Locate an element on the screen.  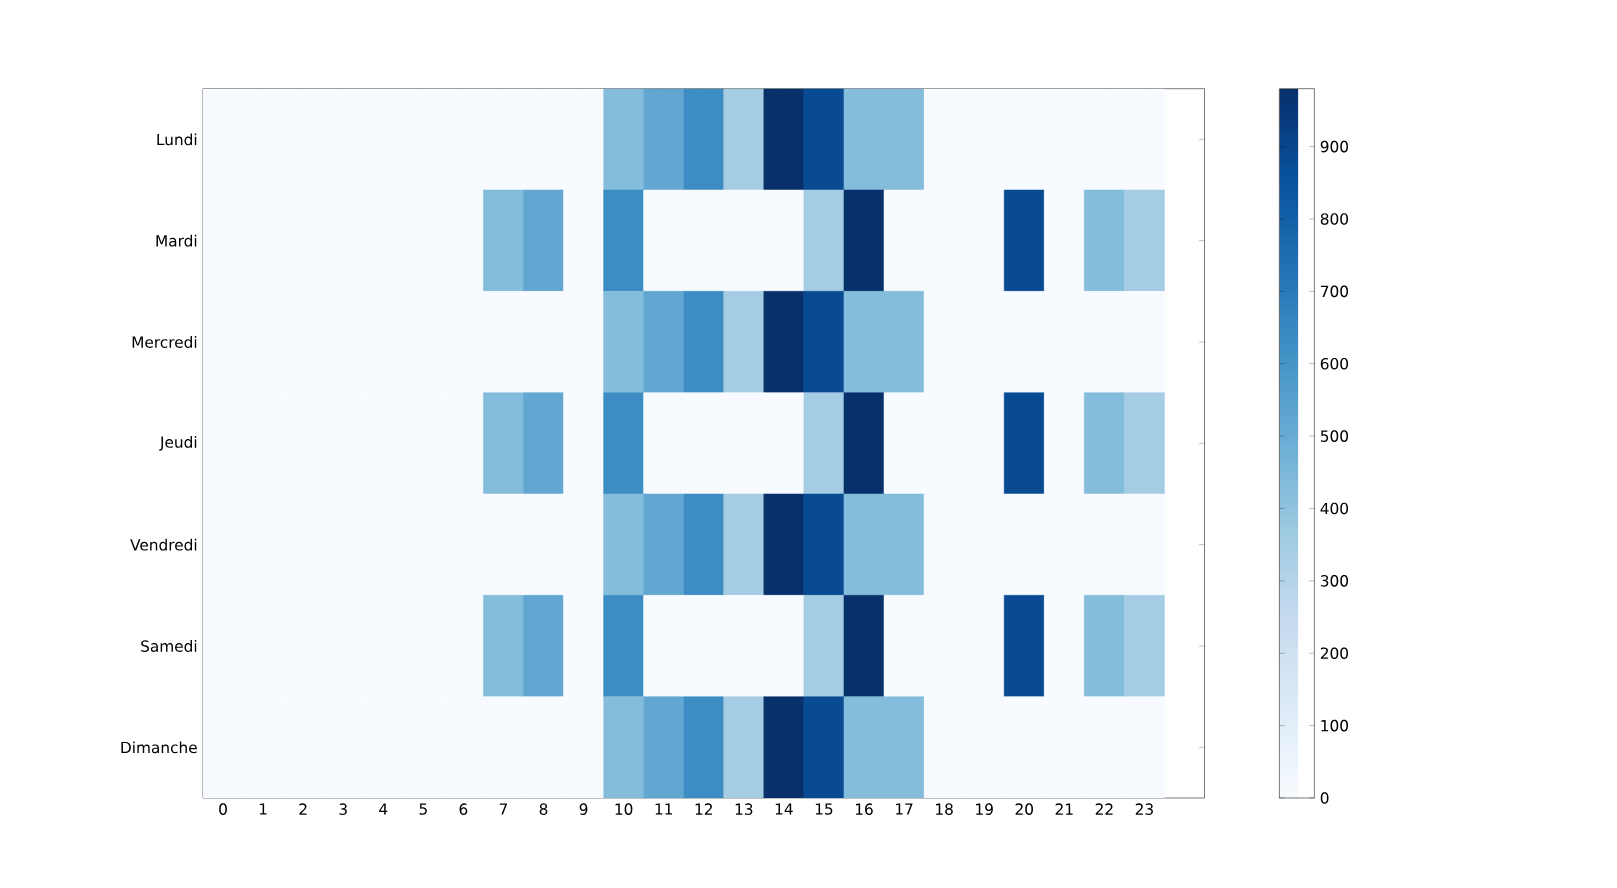
x-tick-label: 9 is located at coordinates (583, 809).